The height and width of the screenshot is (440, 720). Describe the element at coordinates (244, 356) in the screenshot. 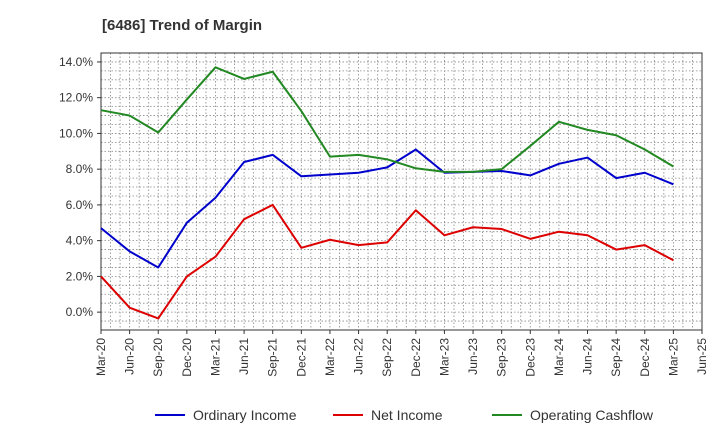

I see `x-tick-label: Jun-21` at that location.